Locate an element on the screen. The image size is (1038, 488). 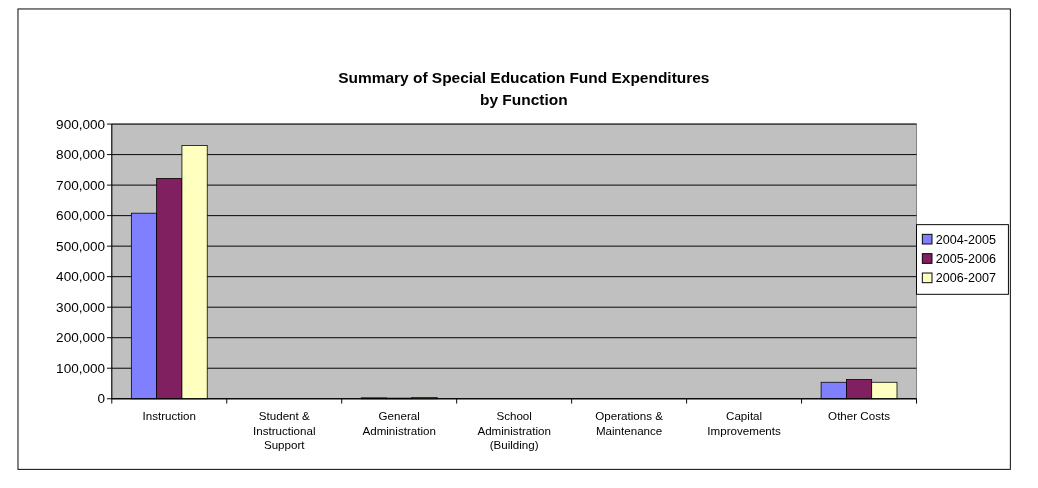
x-tick-label: Student & Instructional Support is located at coordinates (284, 430).